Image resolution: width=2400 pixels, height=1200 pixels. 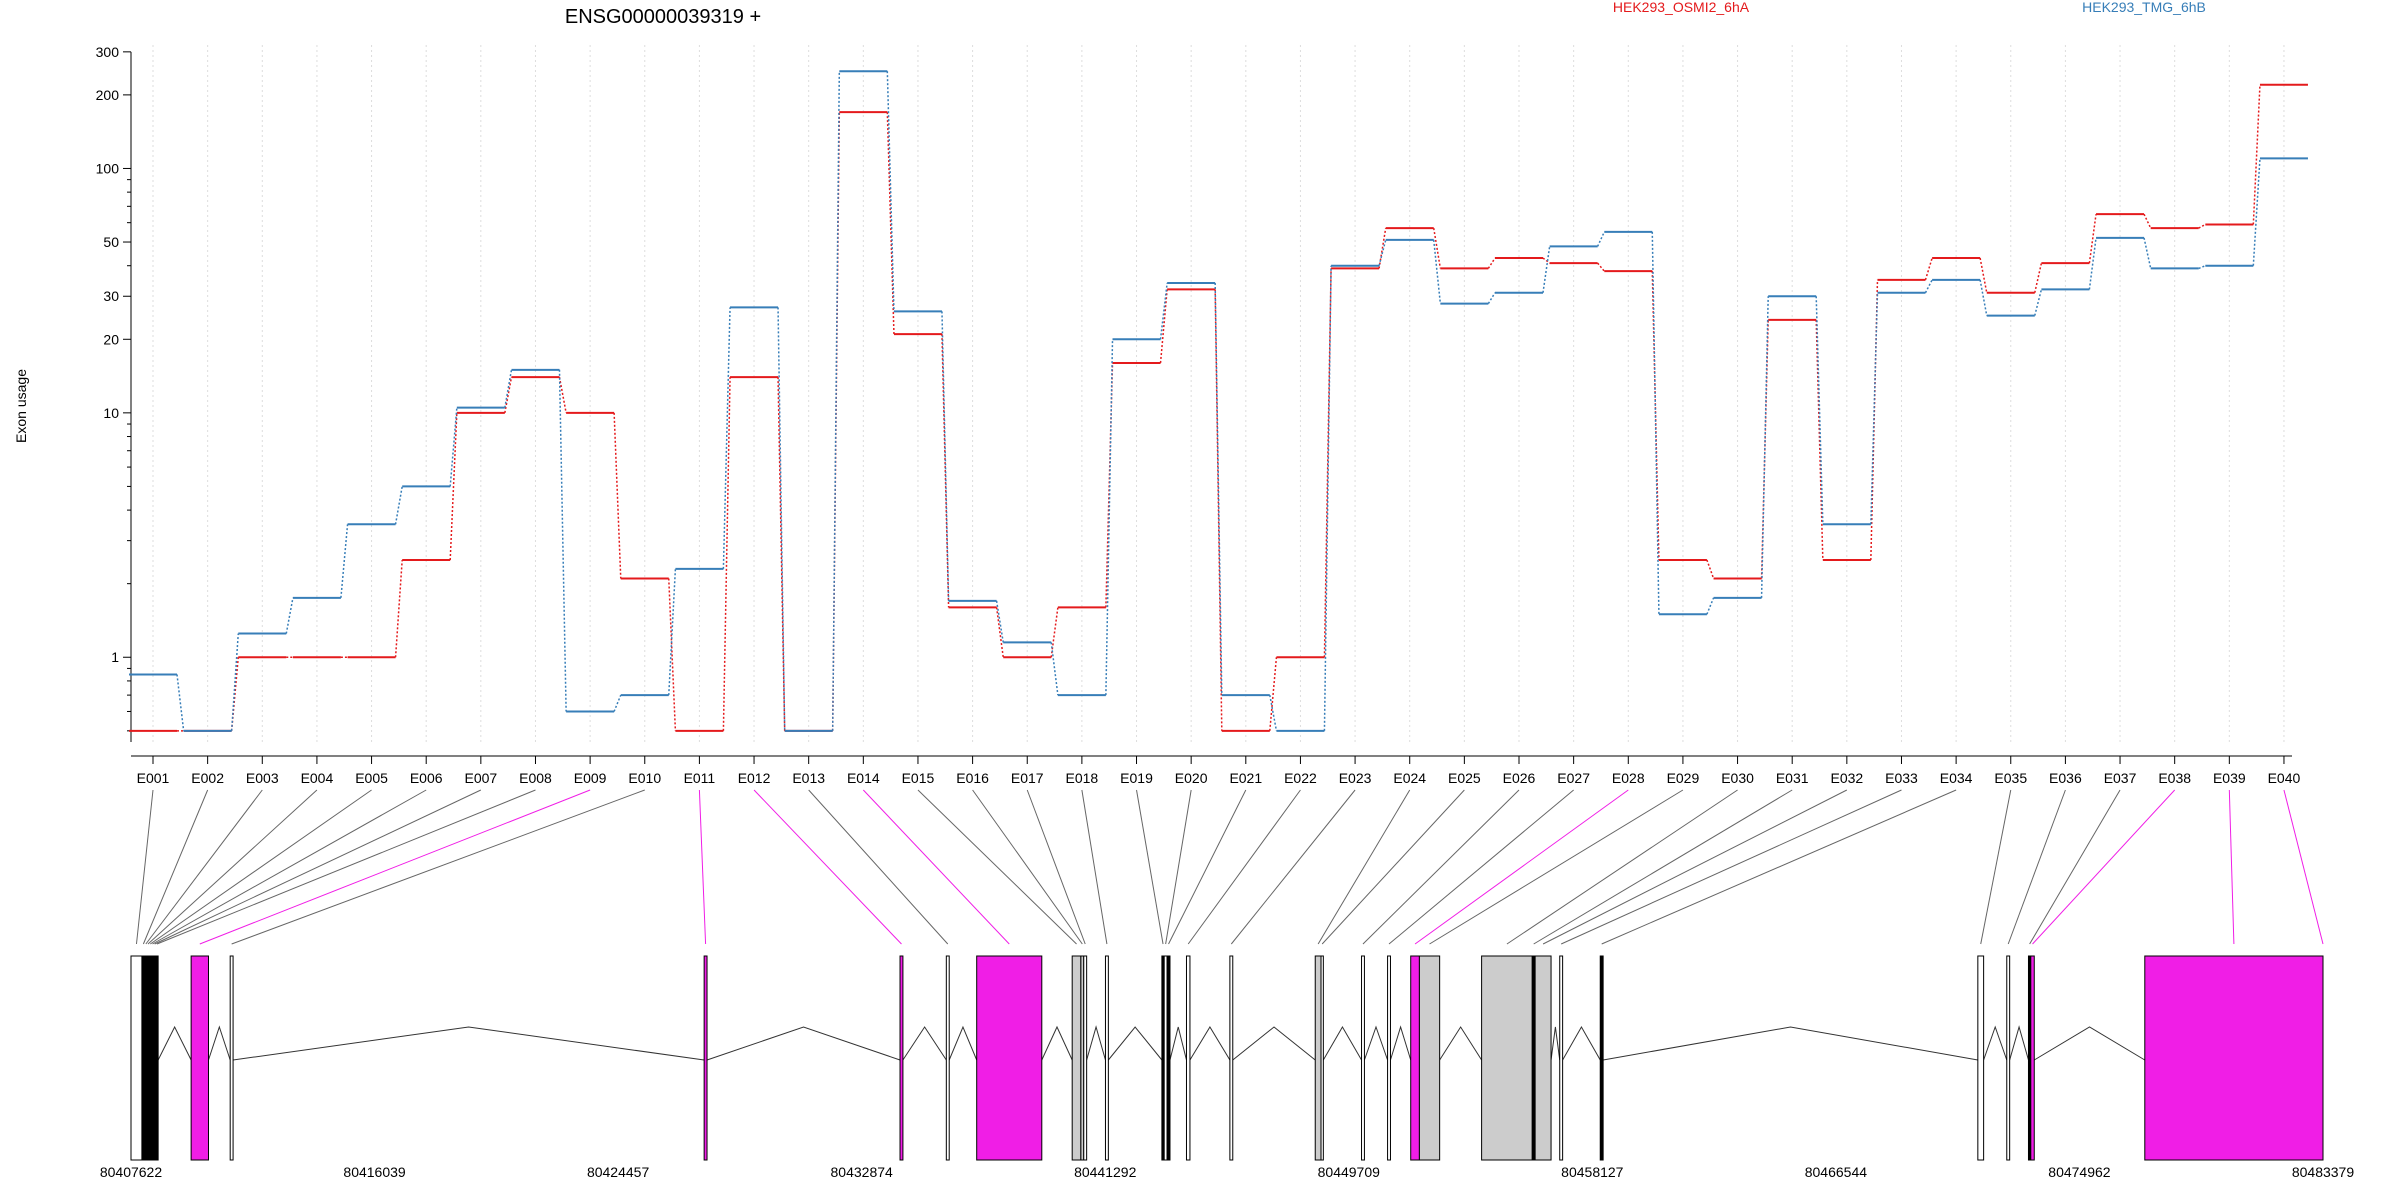 What do you see at coordinates (111, 413) in the screenshot?
I see `y-tick-label: 10` at bounding box center [111, 413].